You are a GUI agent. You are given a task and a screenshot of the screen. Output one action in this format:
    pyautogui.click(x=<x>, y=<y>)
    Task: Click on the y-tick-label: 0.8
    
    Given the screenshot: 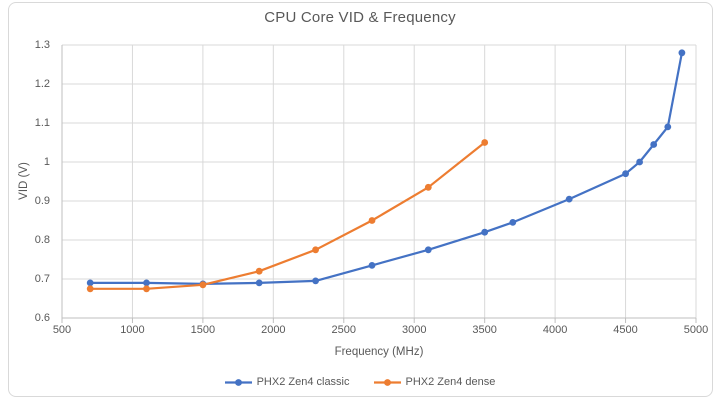 What is the action you would take?
    pyautogui.click(x=42, y=239)
    